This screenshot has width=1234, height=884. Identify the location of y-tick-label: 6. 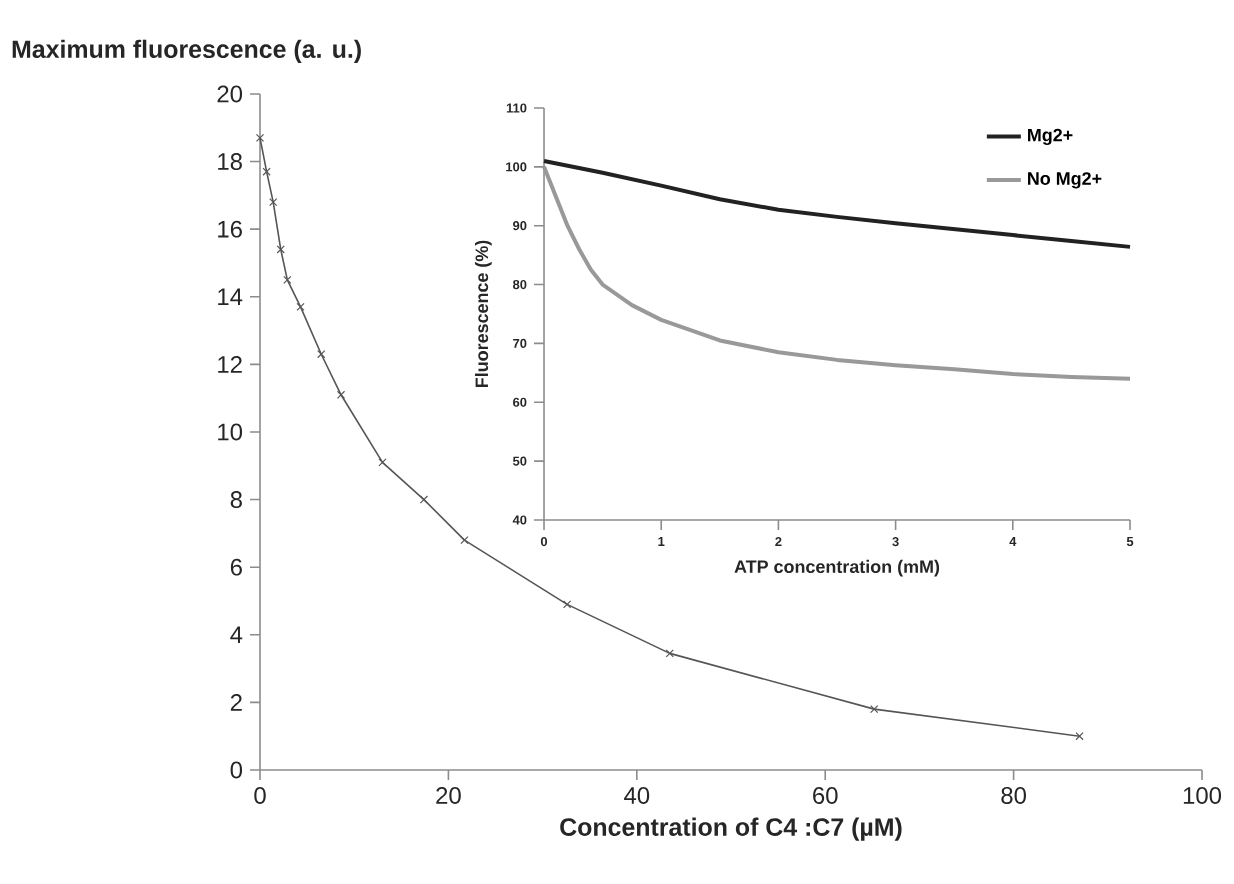
(236, 567).